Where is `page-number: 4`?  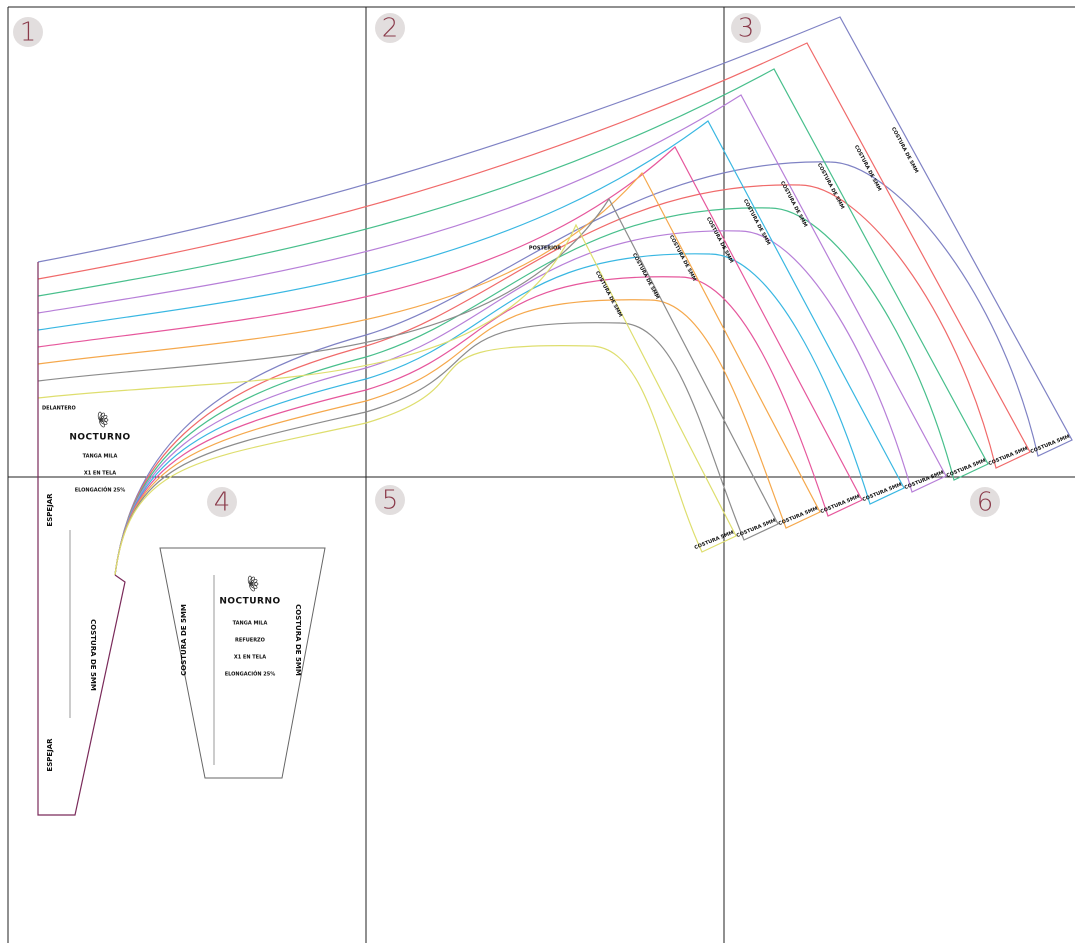
page-number: 4 is located at coordinates (222, 503).